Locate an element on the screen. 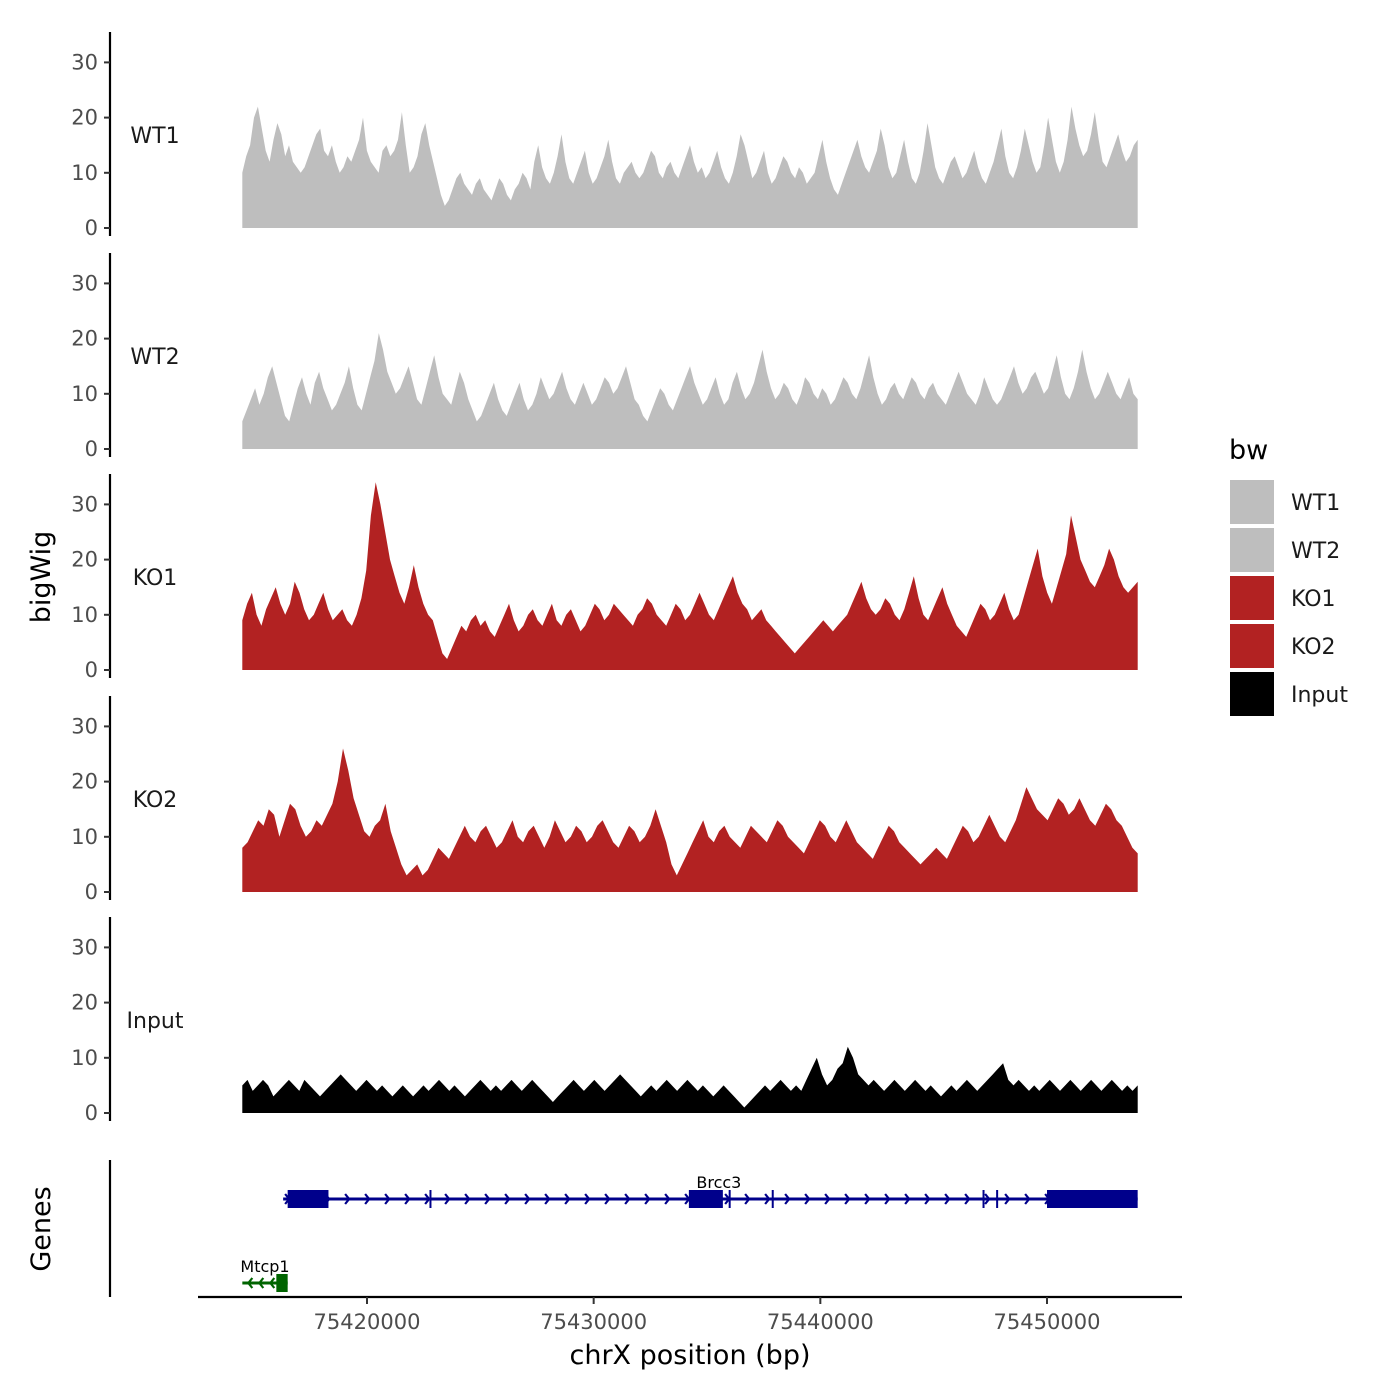  legend-key-input is located at coordinates (1252, 694).